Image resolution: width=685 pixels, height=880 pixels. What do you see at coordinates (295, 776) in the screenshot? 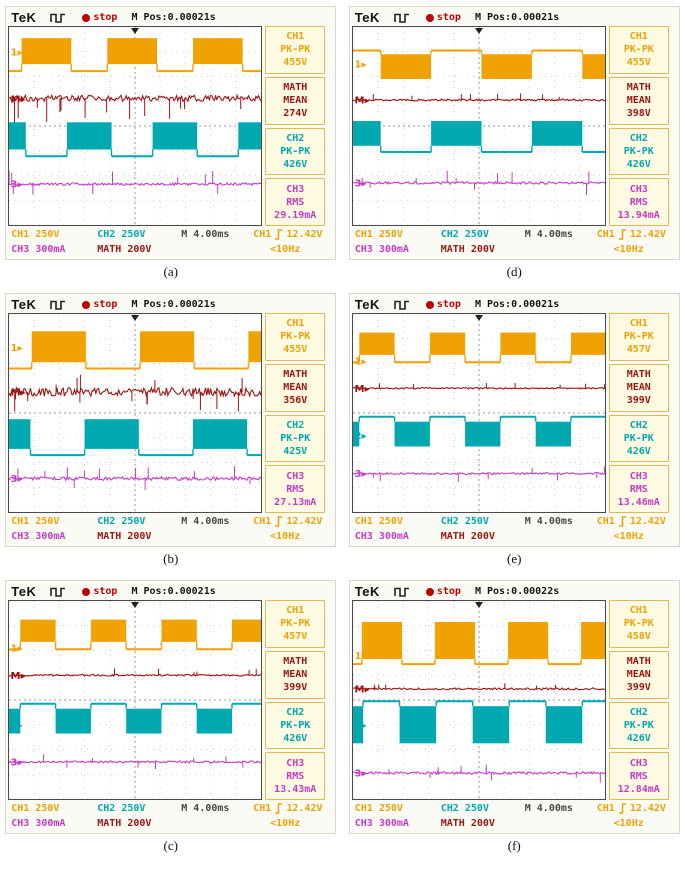
I see `measurement-box-ch3: CH3 RMS 13.43mA` at bounding box center [295, 776].